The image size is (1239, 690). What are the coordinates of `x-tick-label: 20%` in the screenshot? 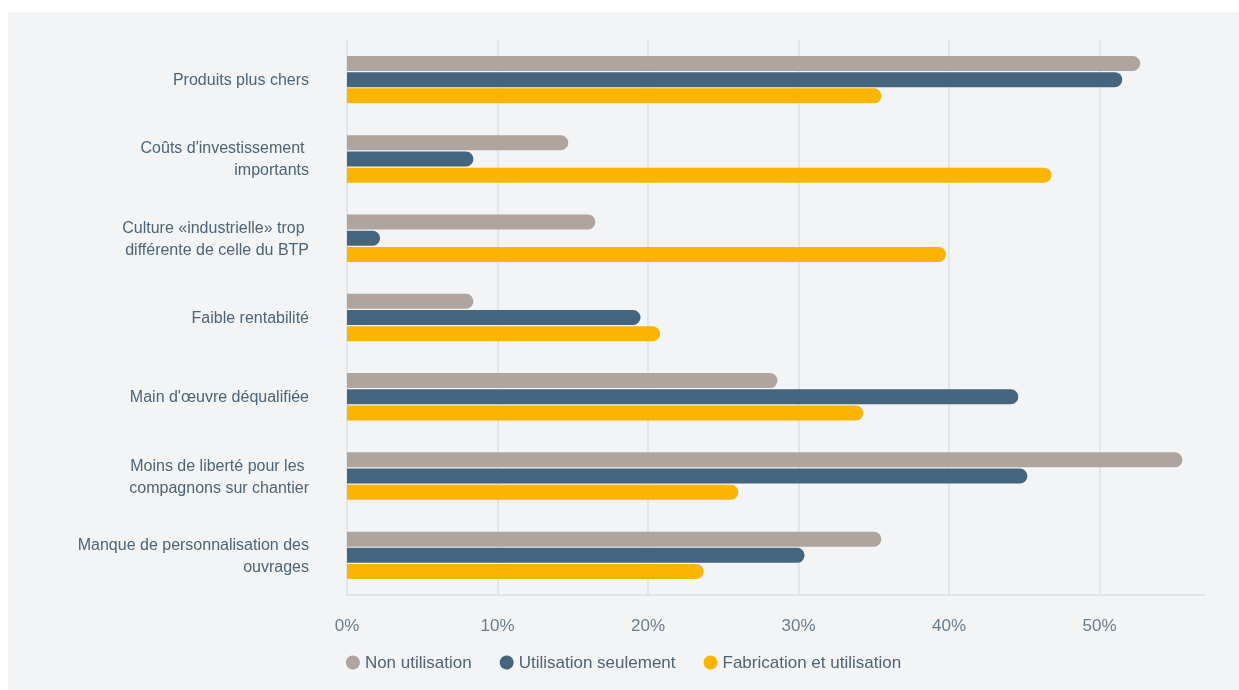 It's located at (648, 625).